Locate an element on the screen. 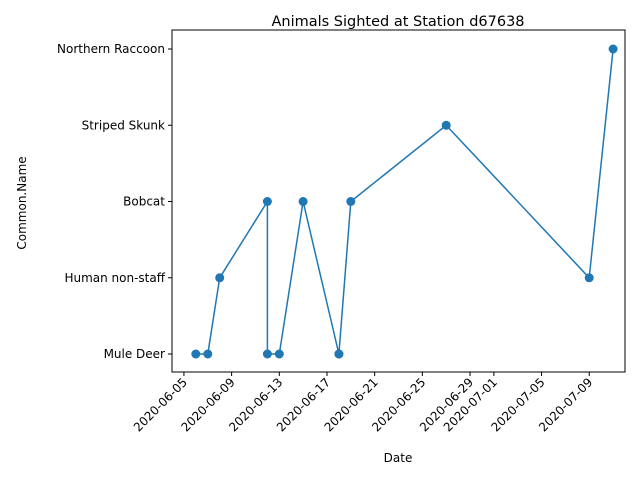 This screenshot has width=640, height=480. y-tick-label: Striped Skunk is located at coordinates (123, 125).